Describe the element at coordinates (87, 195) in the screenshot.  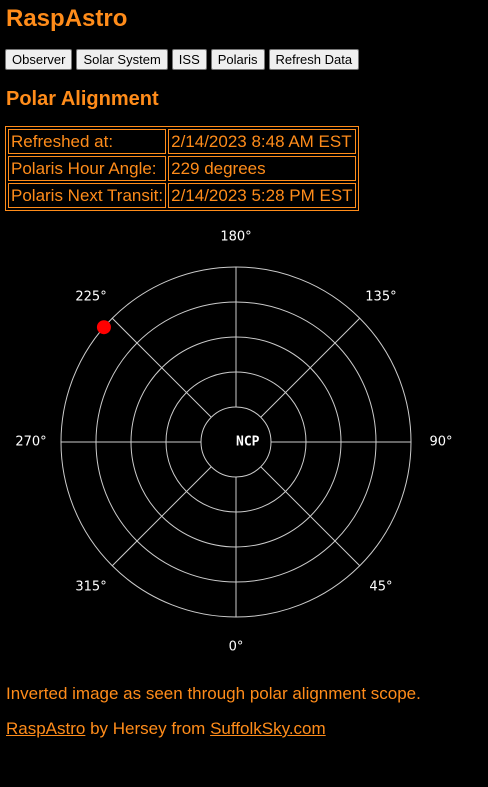
I see `next-transit-label: Polaris Next Transit:` at that location.